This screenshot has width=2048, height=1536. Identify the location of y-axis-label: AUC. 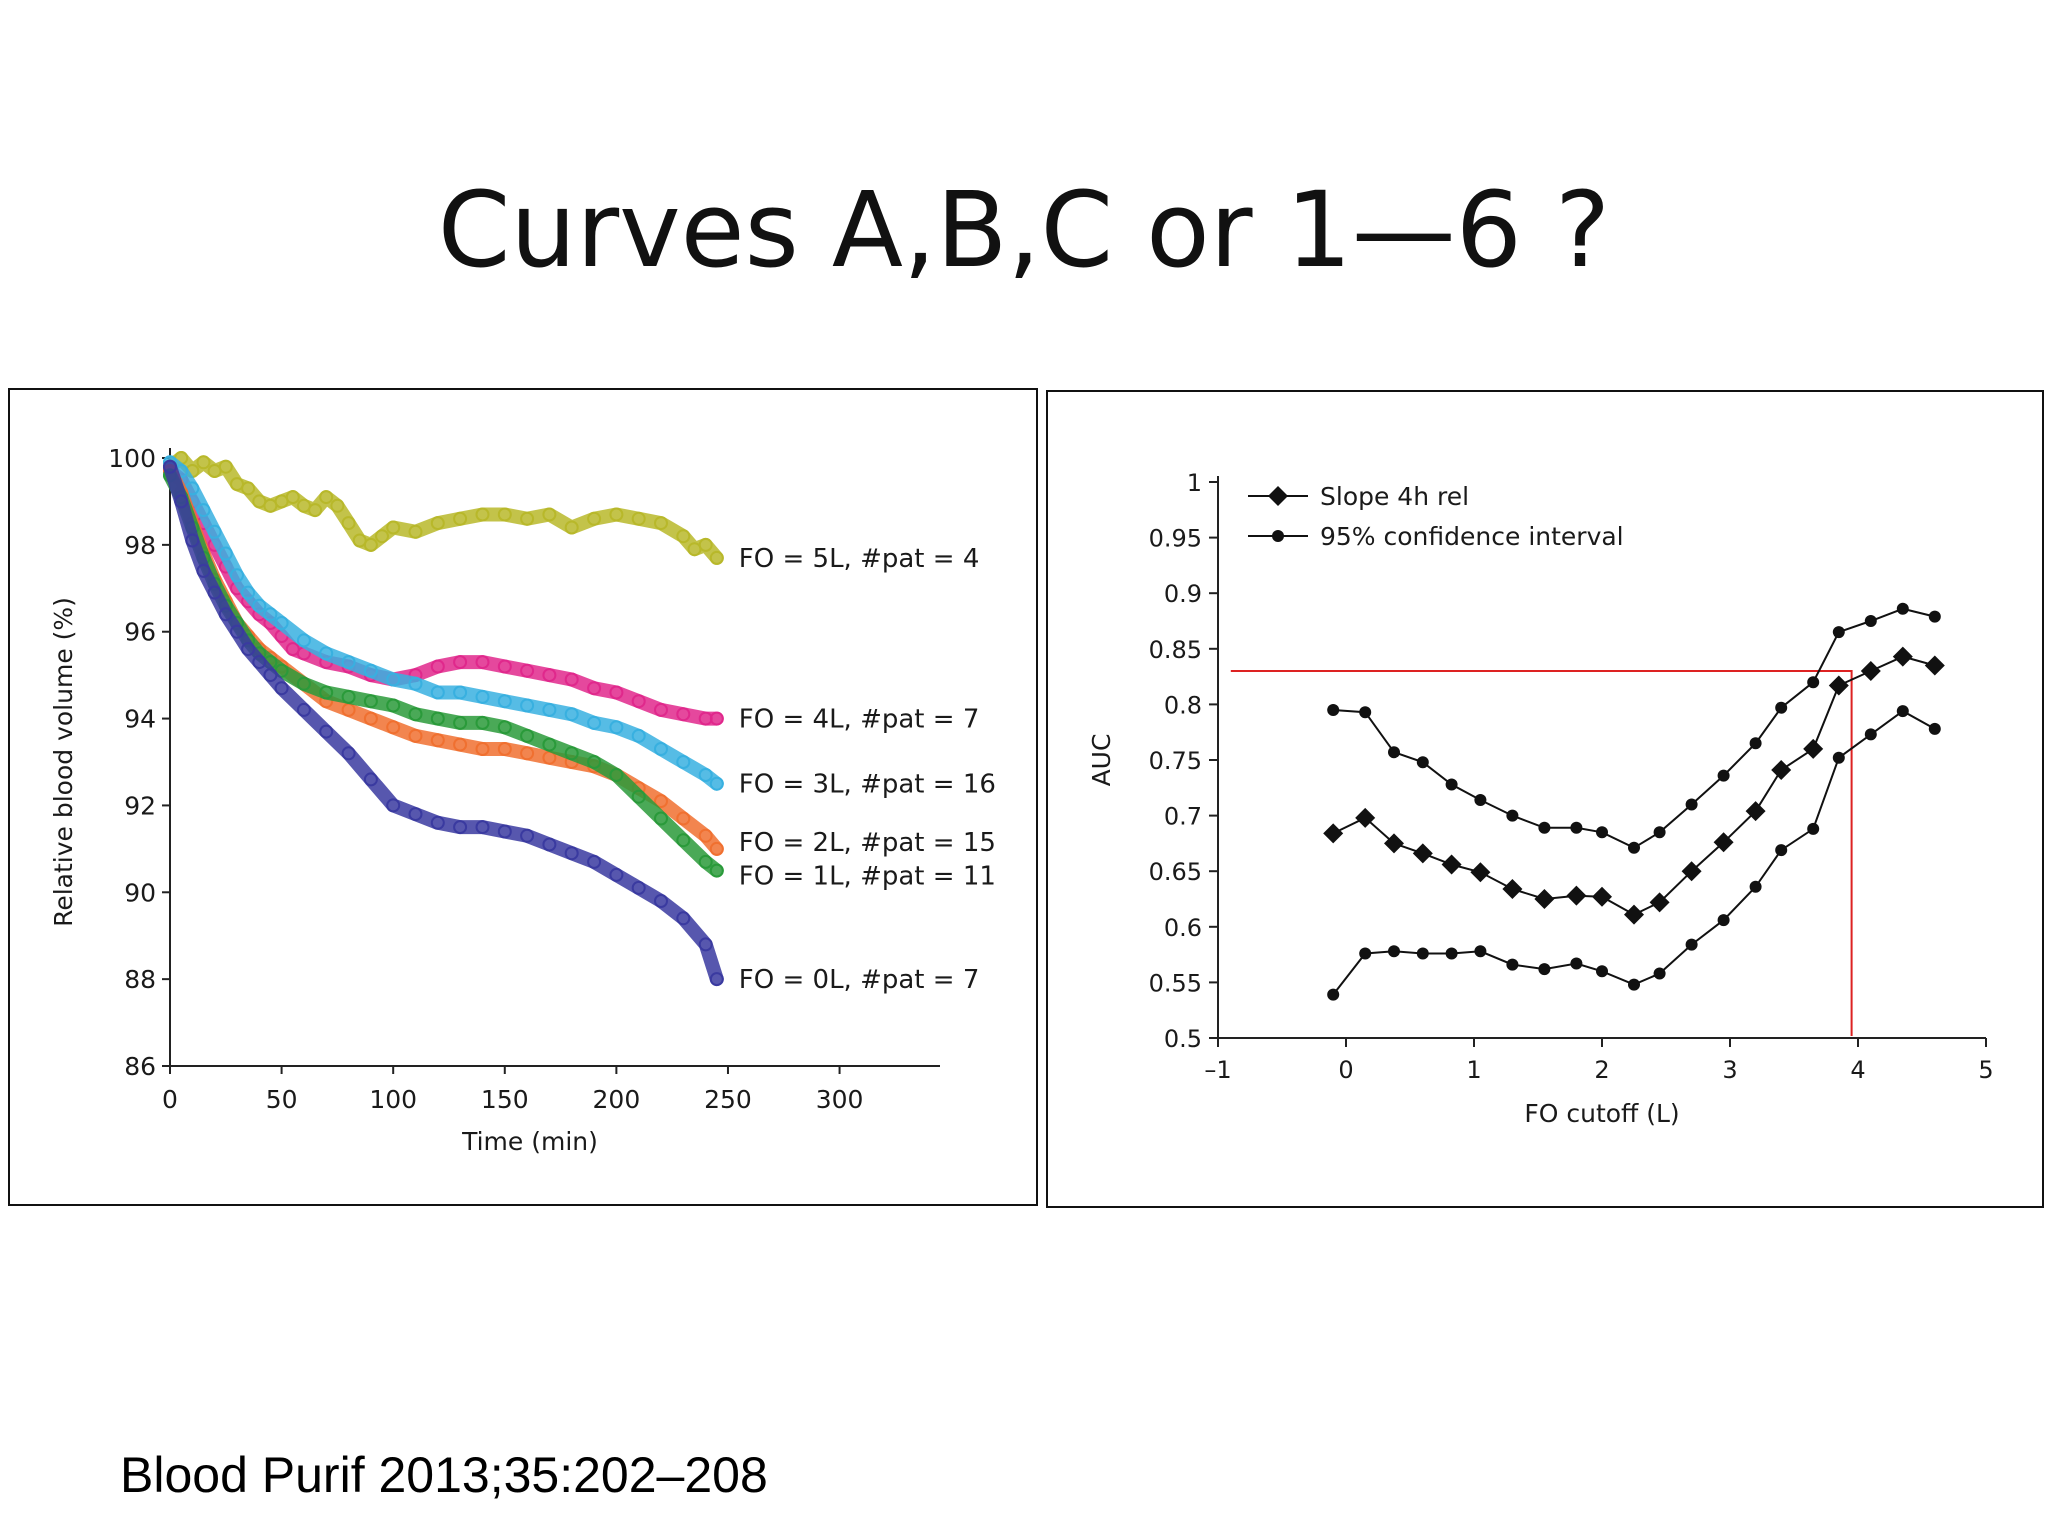
(1101, 760).